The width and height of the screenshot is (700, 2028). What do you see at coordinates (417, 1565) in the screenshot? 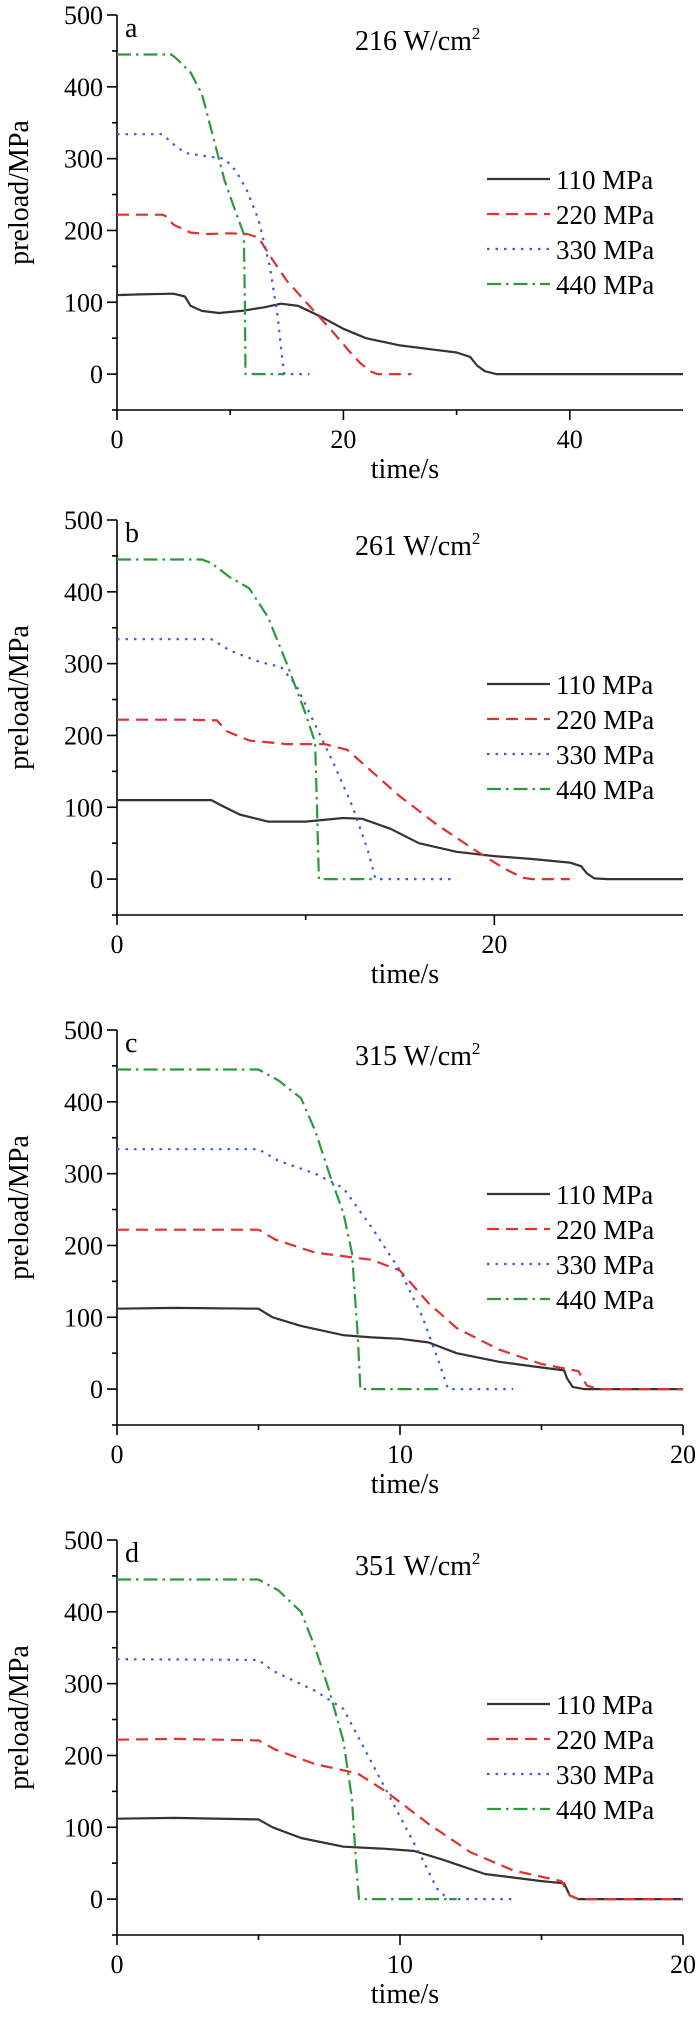
I see `panel-title: 351 W/cm2` at bounding box center [417, 1565].